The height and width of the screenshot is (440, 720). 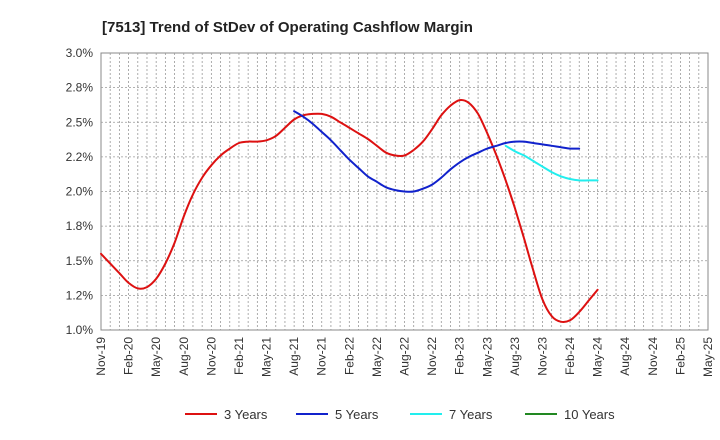 What do you see at coordinates (211, 356) in the screenshot?
I see `x-tick-label: Nov-20` at bounding box center [211, 356].